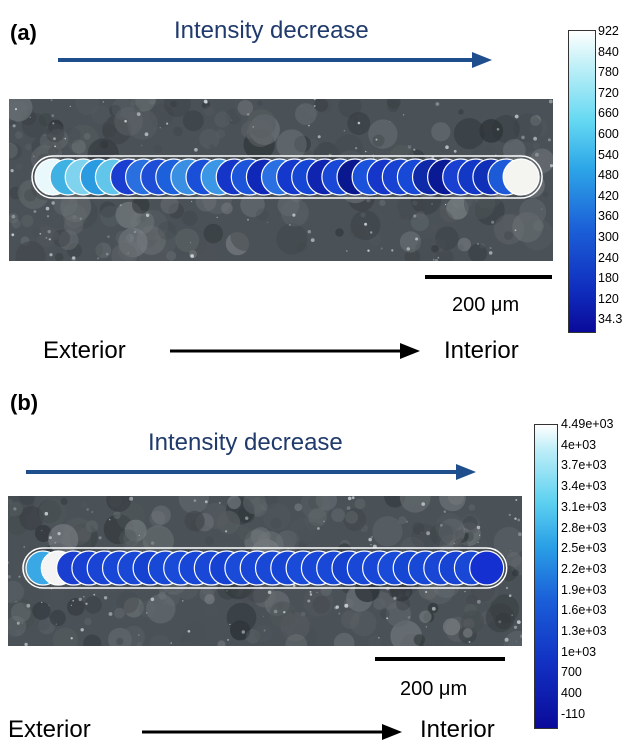  Describe the element at coordinates (608, 298) in the screenshot. I see `colorbar-tick-label: 120` at that location.